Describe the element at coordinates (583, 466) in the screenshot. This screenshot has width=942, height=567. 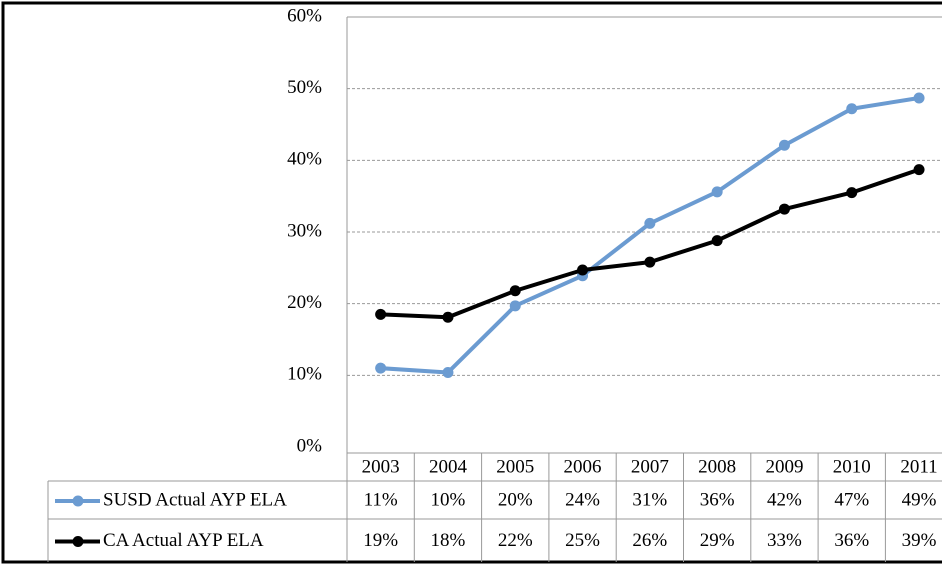
I see `x-tick-label: 2006` at that location.